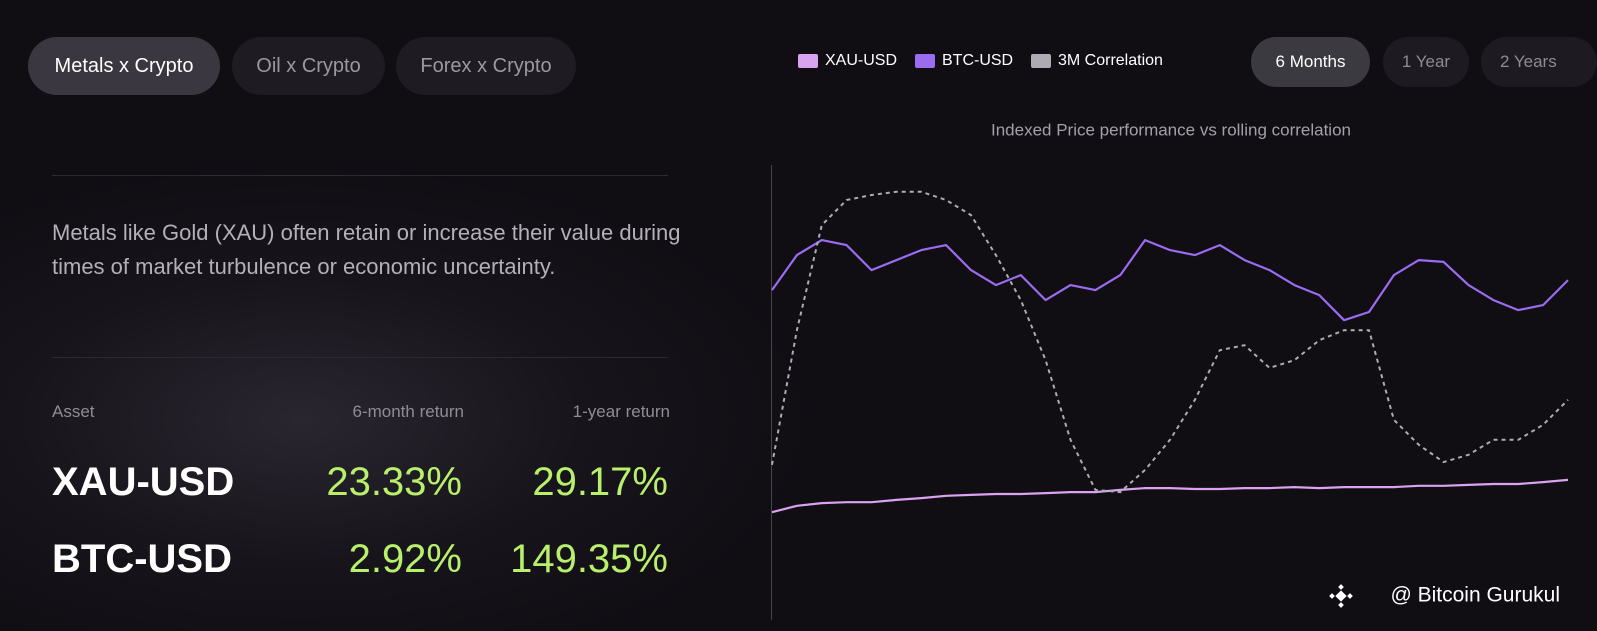  I want to click on return-value: 149.35%, so click(589, 559).